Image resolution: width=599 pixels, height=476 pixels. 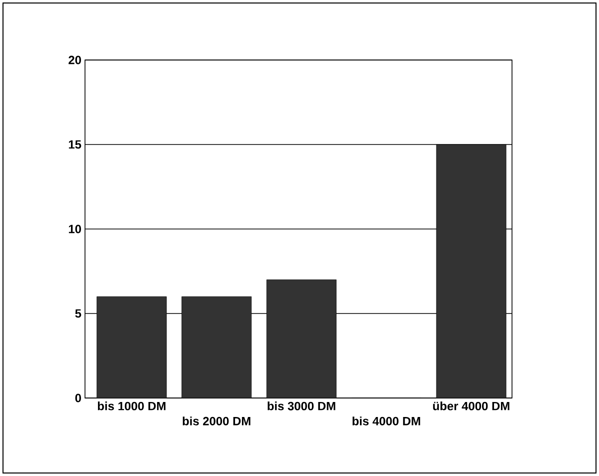 I want to click on x-tick-label: über 4000 DM, so click(x=471, y=406).